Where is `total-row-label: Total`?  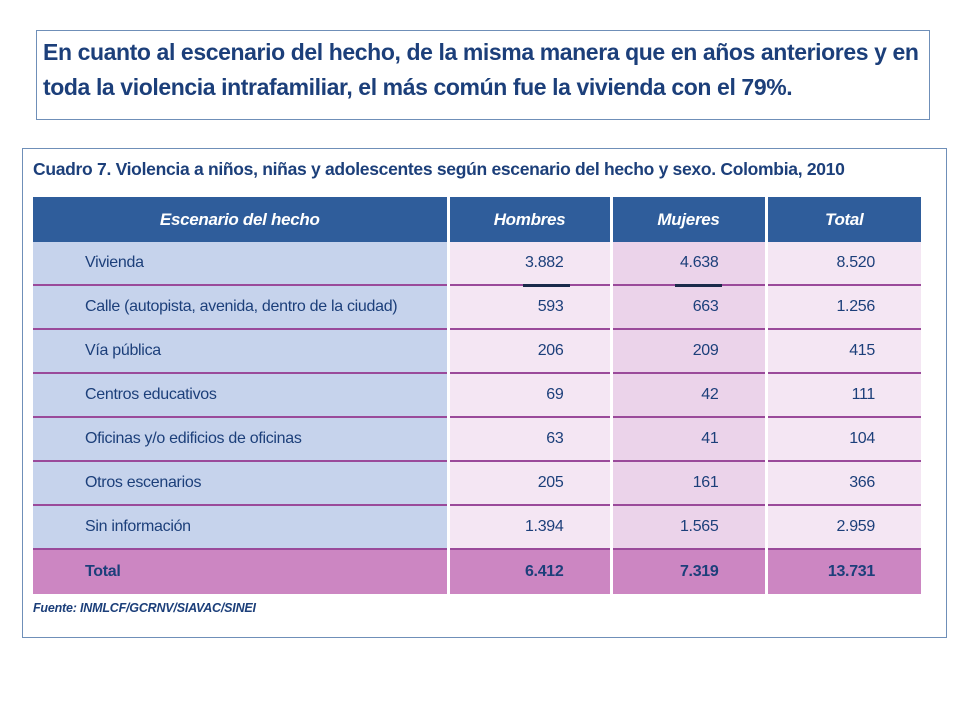 total-row-label: Total is located at coordinates (240, 571).